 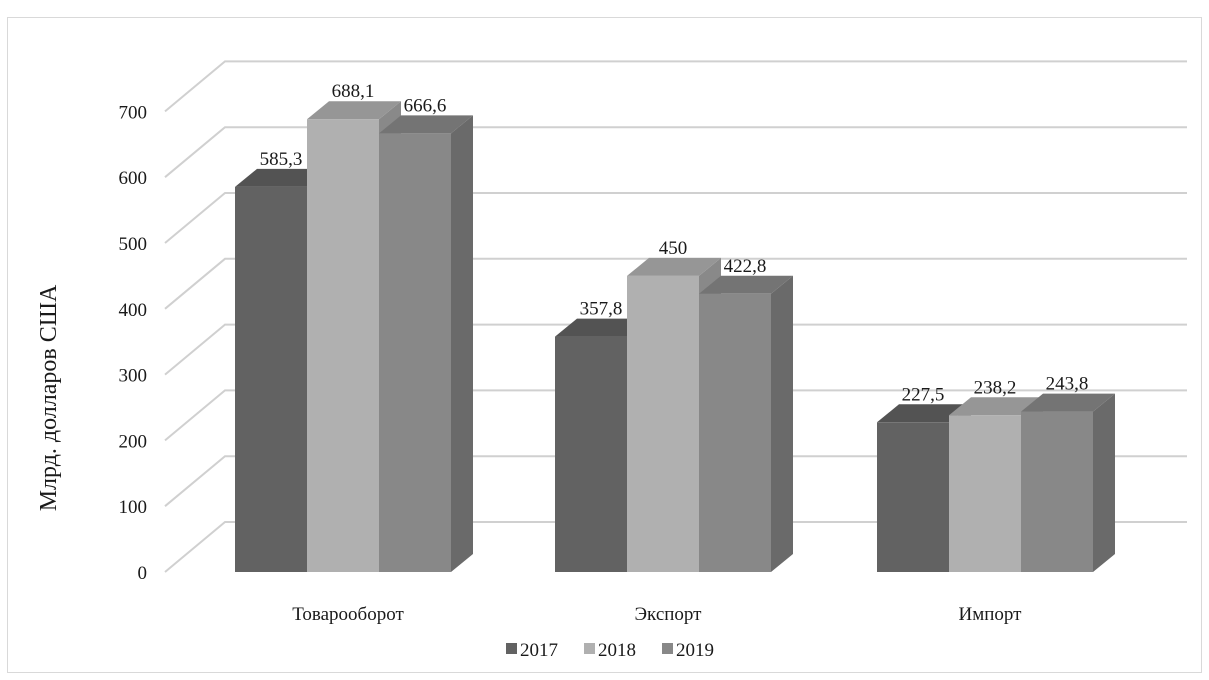 I want to click on y-tick-label: 500, so click(x=133, y=244).